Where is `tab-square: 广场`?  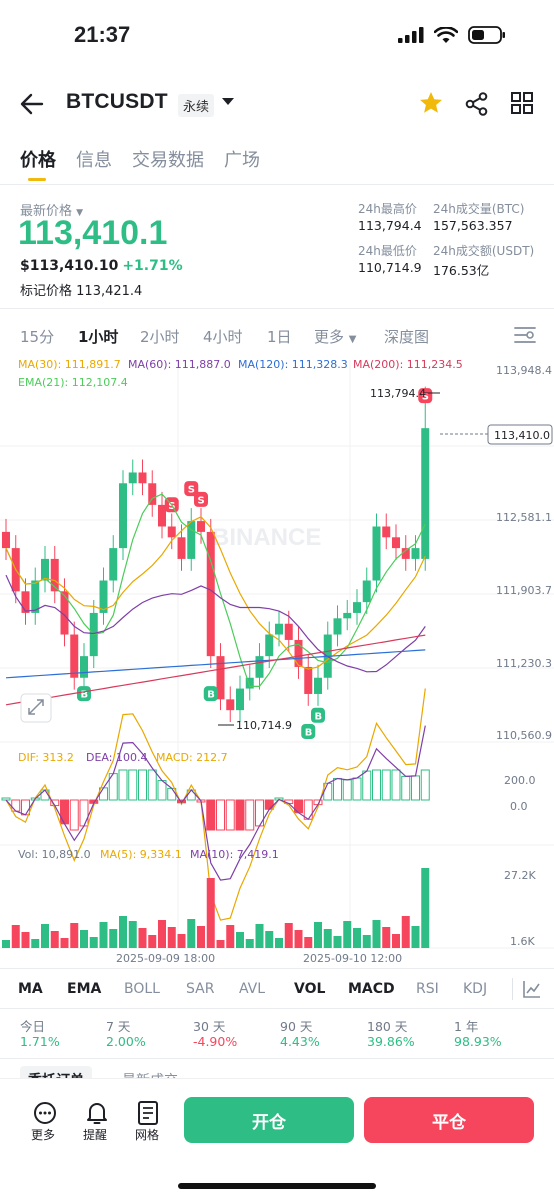
tab-square: 广场 is located at coordinates (242, 160).